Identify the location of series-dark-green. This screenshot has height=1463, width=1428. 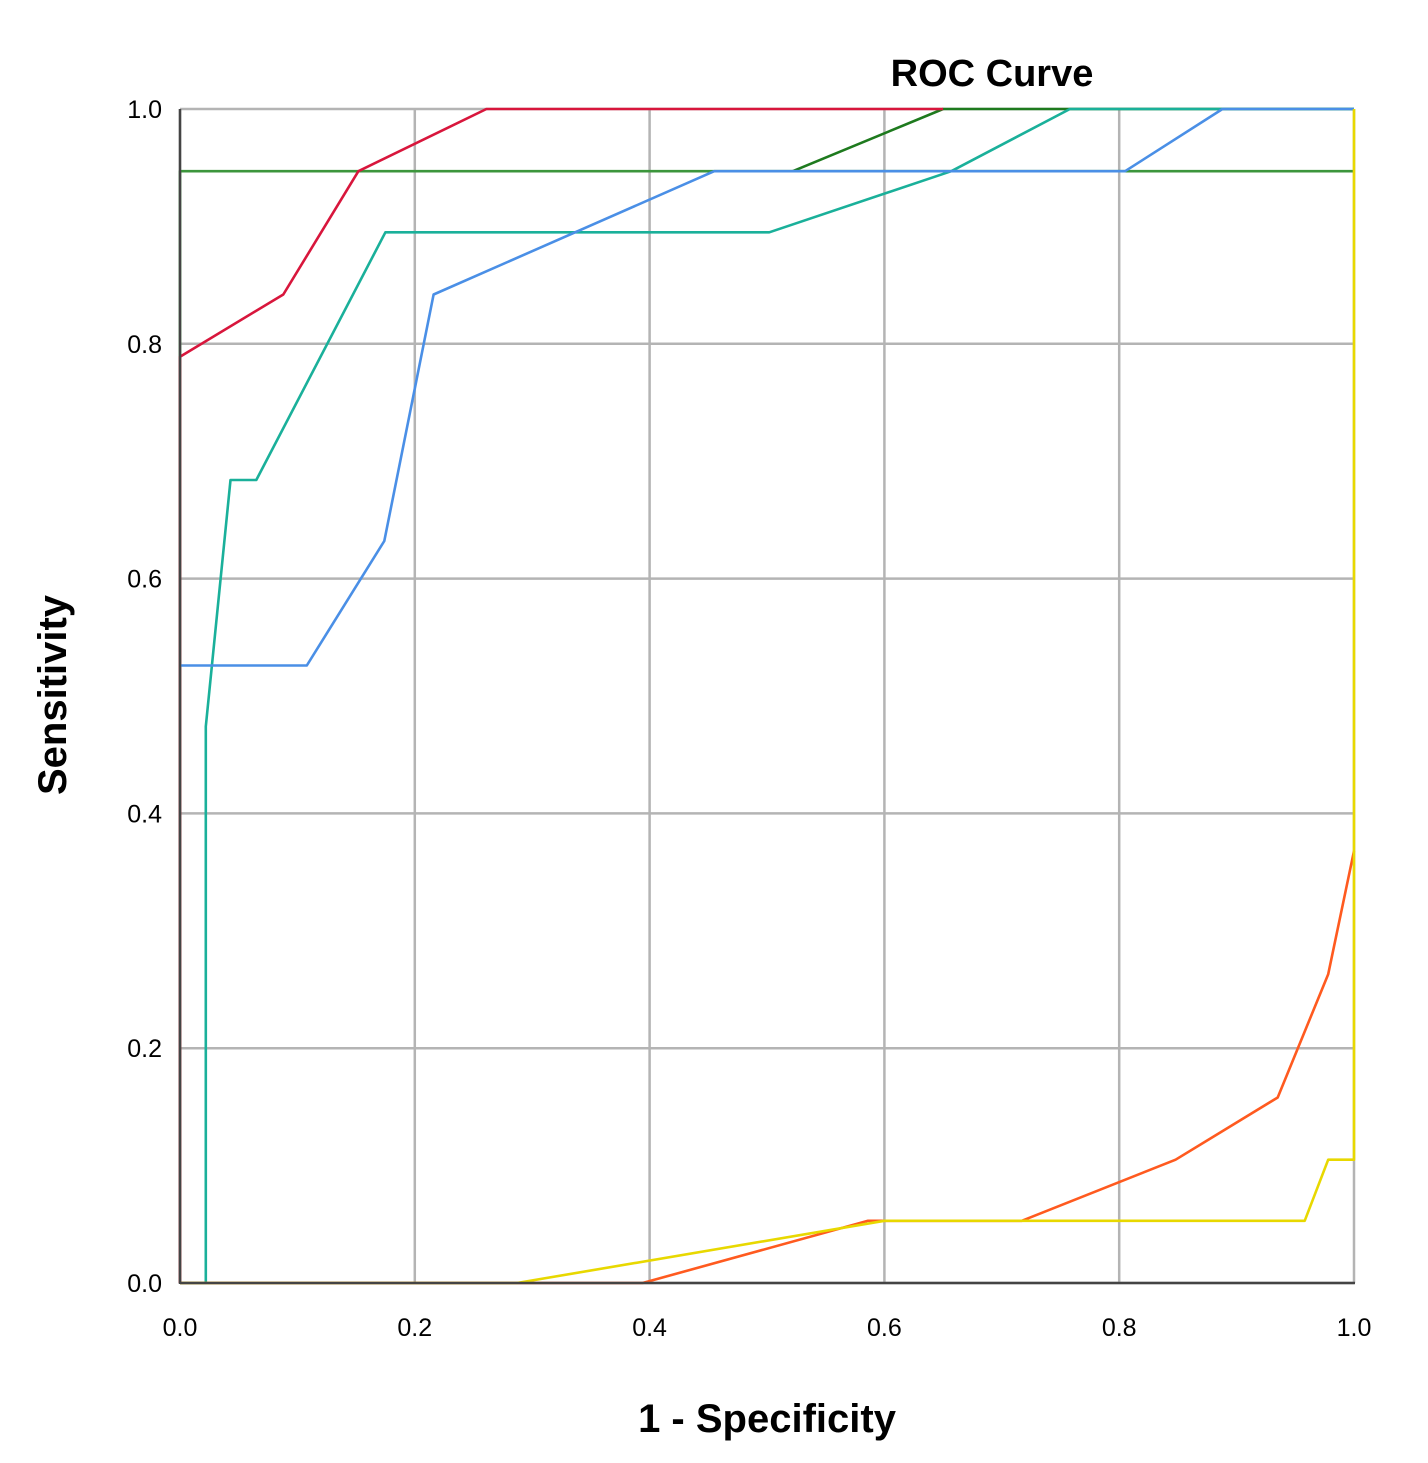
(1073, 140).